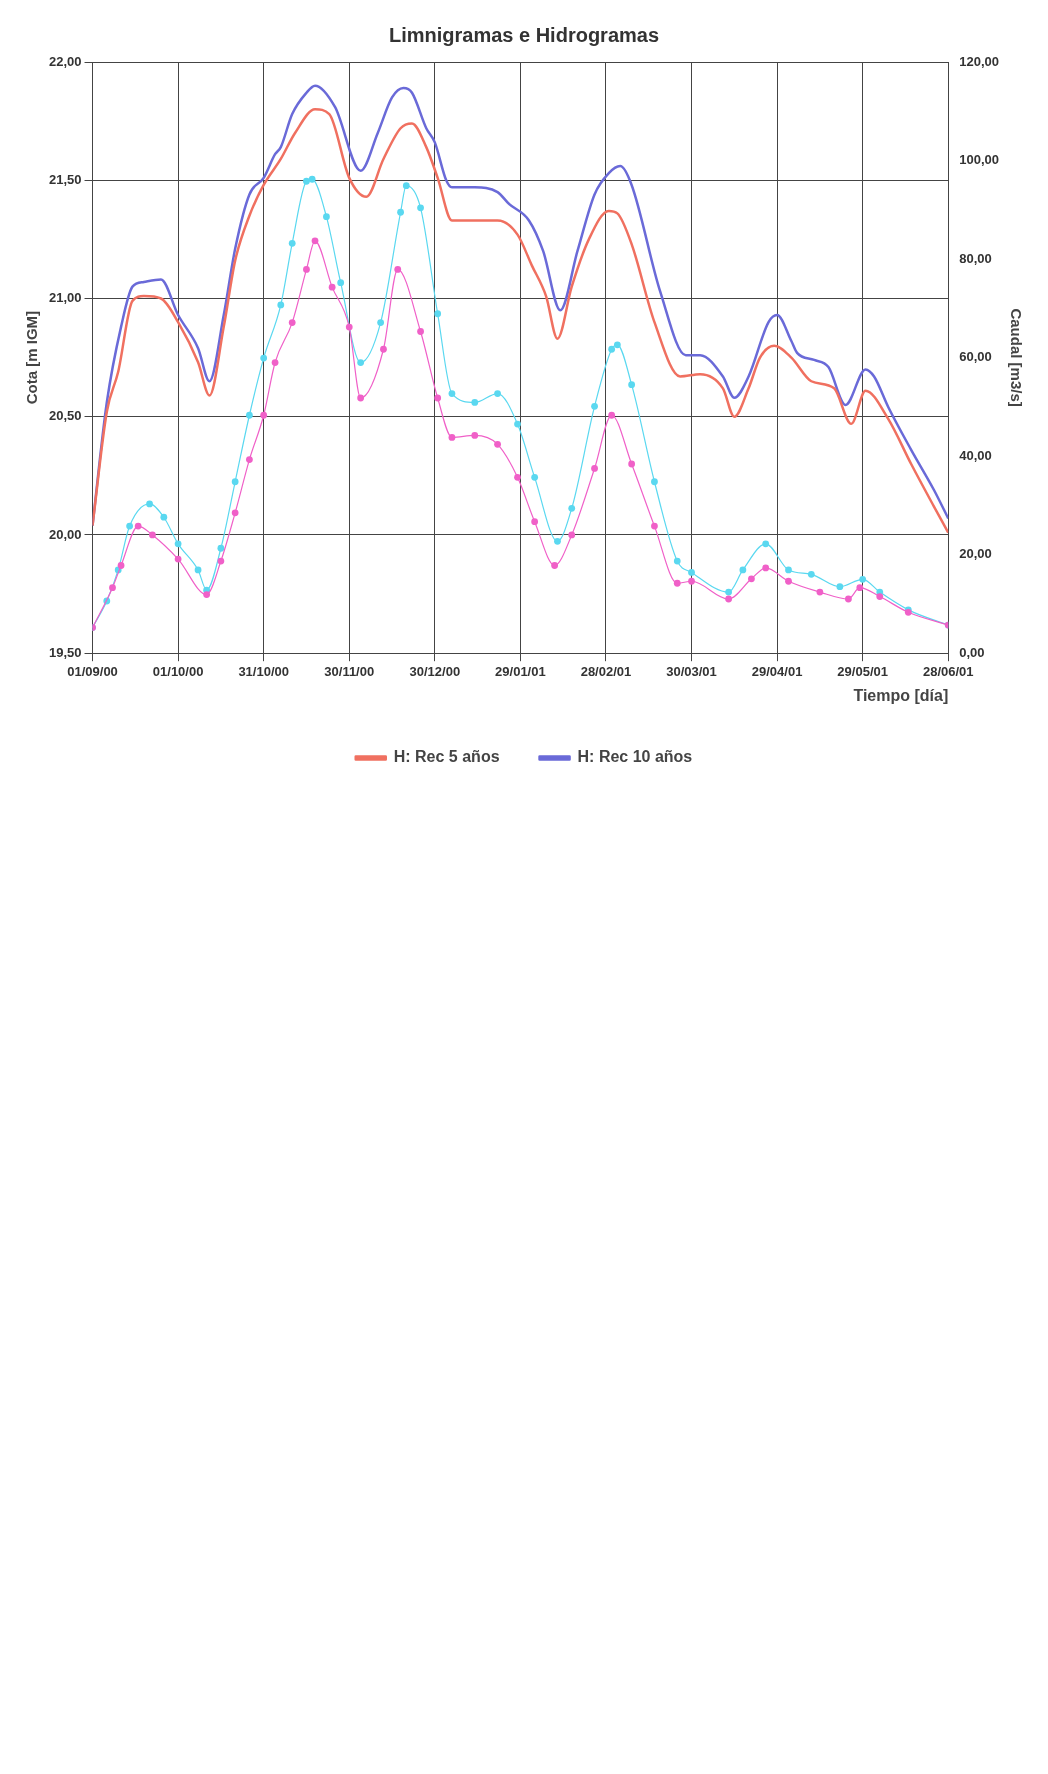 This screenshot has height=1774, width=1048. Describe the element at coordinates (520, 671) in the screenshot. I see `x-tick-label: 29/01/01` at that location.